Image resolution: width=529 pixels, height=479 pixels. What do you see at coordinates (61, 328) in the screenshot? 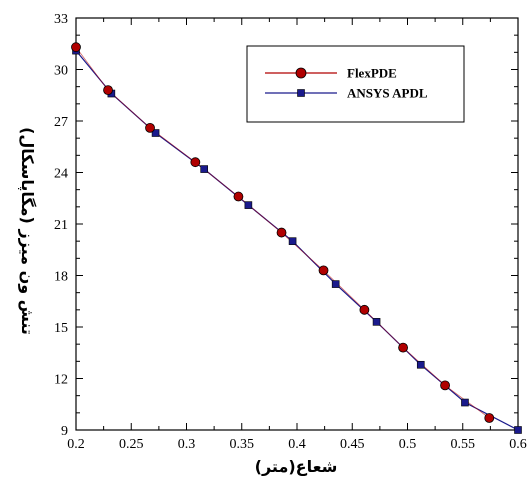
I see `y-tick-label: 15` at bounding box center [61, 328].